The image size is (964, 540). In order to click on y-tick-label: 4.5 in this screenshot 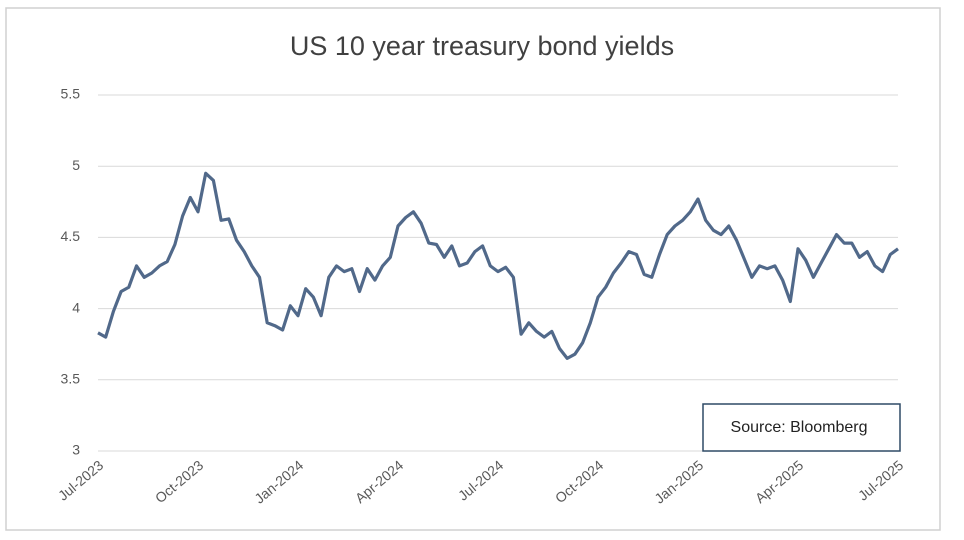, I will do `click(71, 236)`.